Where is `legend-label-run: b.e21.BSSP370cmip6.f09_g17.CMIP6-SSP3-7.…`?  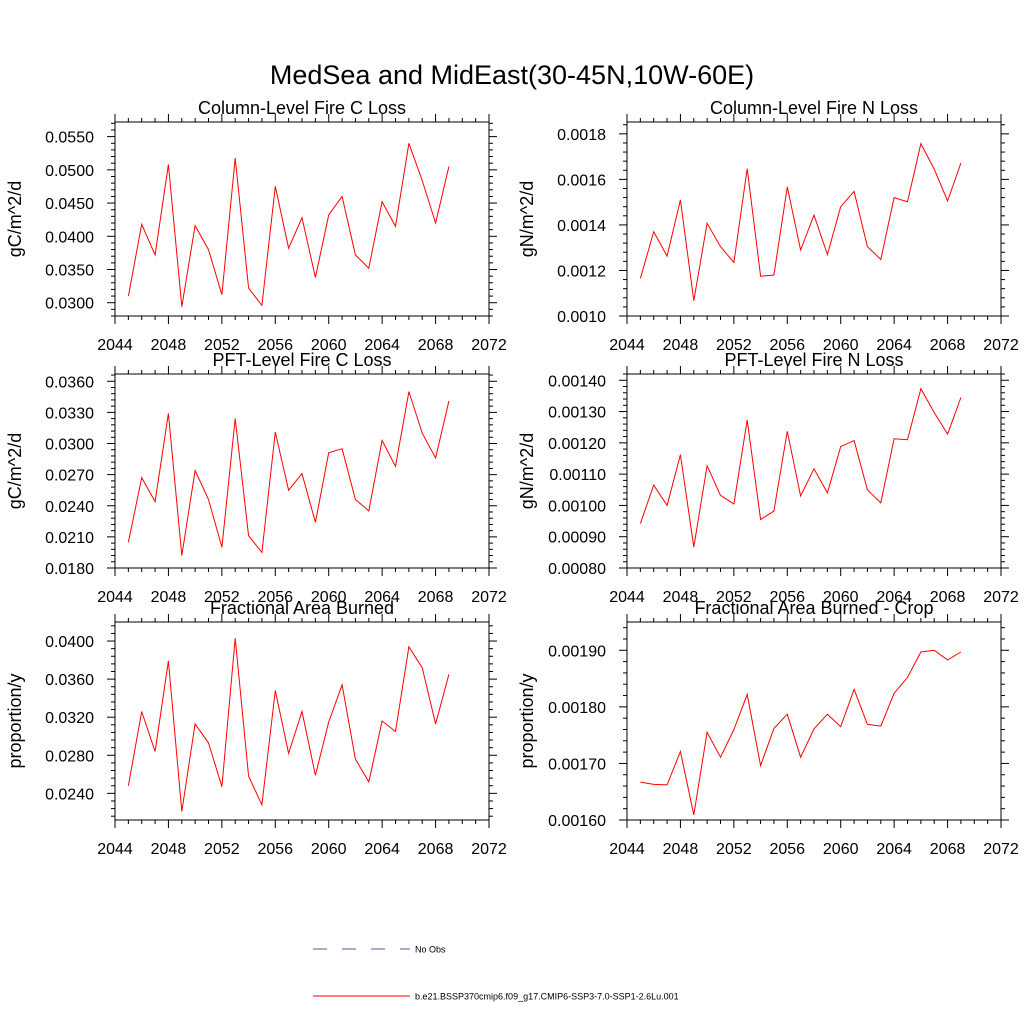
legend-label-run: b.e21.BSSP370cmip6.f09_g17.CMIP6-SSP3-7.… is located at coordinates (547, 997).